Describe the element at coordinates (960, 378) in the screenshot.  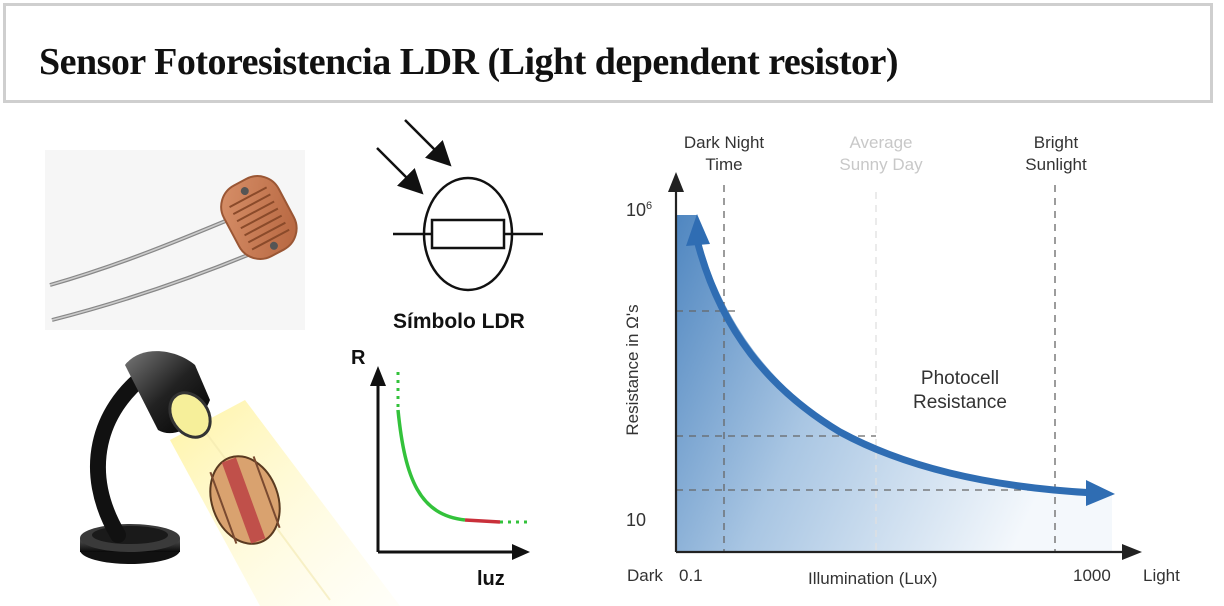
I see `curve-label-line1: Photocell` at that location.